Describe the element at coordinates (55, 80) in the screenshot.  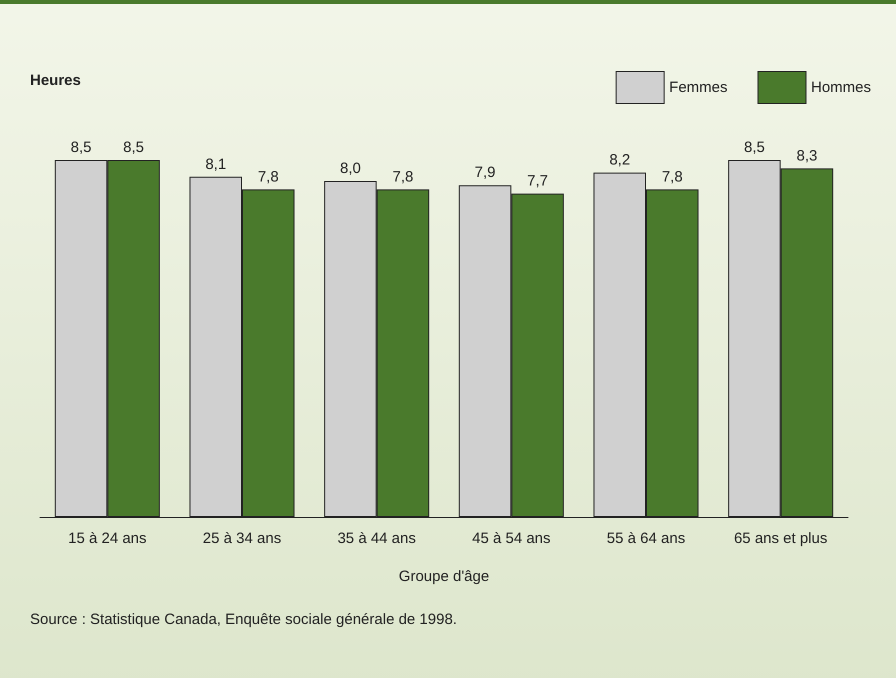
I see `y-axis-title: Heures` at that location.